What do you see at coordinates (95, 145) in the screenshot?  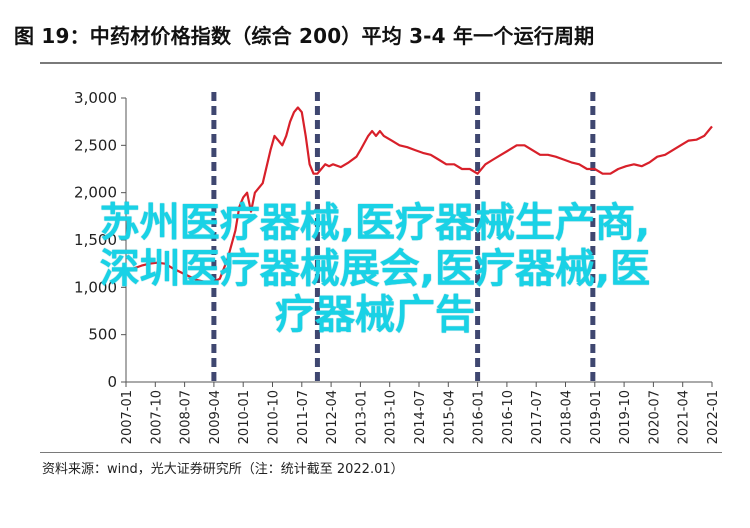 I see `y-tick-label: 2,500` at bounding box center [95, 145].